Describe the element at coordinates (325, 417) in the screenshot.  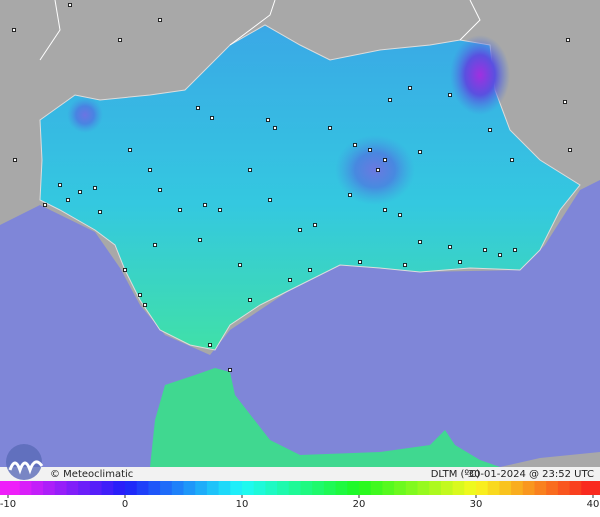
I see `region-morocco` at that location.